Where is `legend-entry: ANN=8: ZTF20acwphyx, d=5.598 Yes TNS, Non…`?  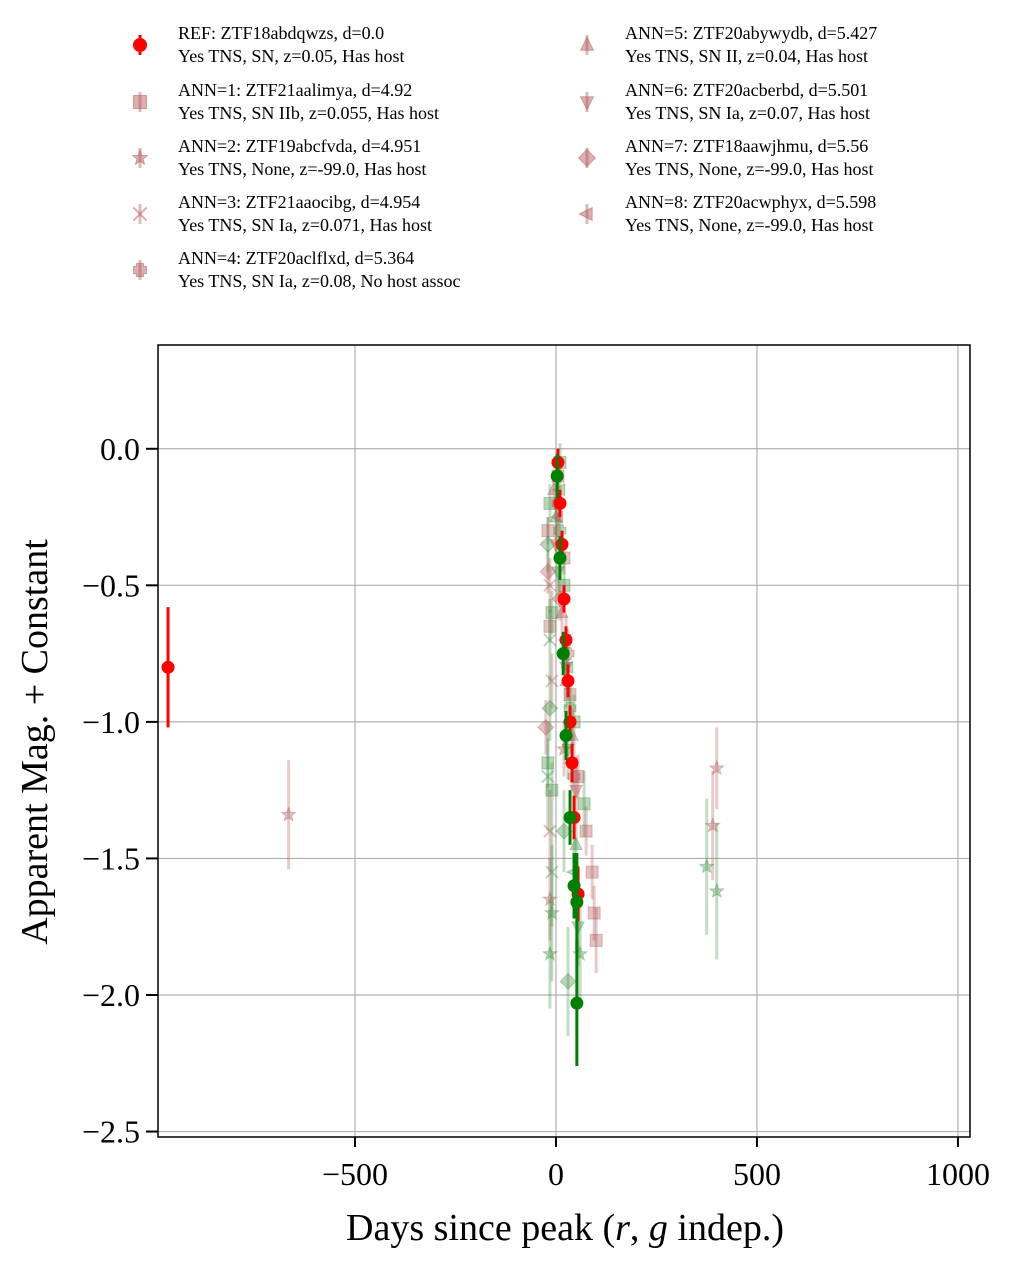
legend-entry: ANN=8: ZTF20acwphyx, d=5.598 Yes TNS, Non… is located at coordinates (727, 213).